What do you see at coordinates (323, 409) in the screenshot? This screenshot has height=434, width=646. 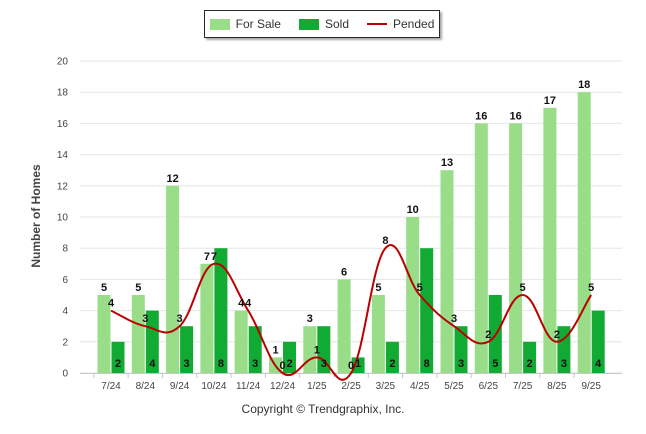 I see `copyright-notice: Copyright © Trendgraphix, Inc.` at bounding box center [323, 409].